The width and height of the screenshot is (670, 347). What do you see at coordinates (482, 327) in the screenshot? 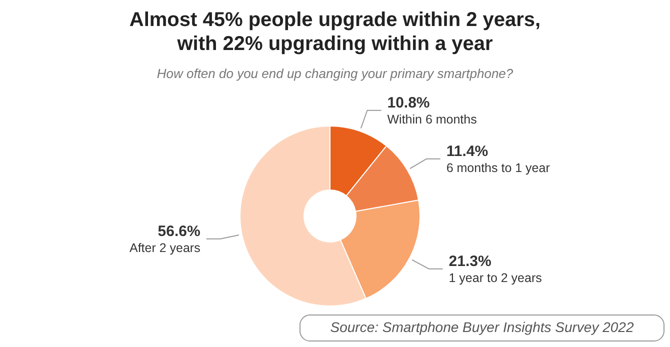
I see `source-note: Source: Smartphone Buyer Insights Survey 2022` at bounding box center [482, 327].